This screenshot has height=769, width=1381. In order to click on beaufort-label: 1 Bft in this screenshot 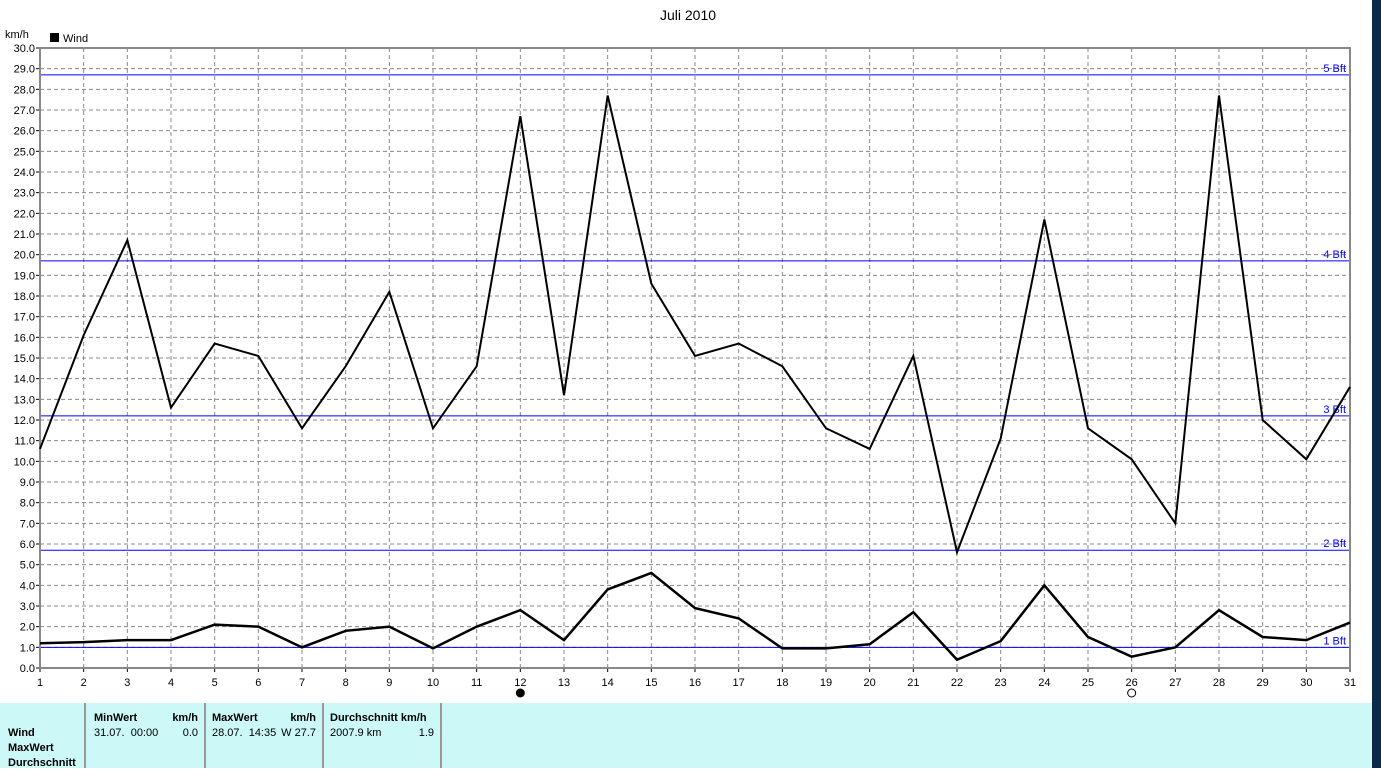, I will do `click(1334, 641)`.